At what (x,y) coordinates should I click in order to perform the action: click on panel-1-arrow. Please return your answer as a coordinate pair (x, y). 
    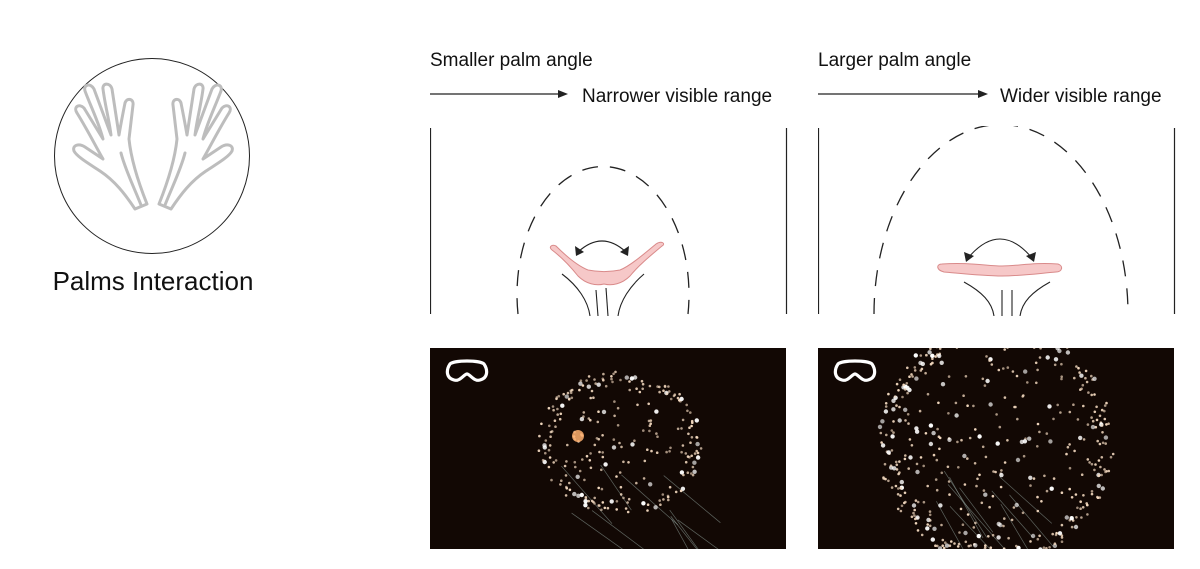
    Looking at the image, I should click on (500, 94).